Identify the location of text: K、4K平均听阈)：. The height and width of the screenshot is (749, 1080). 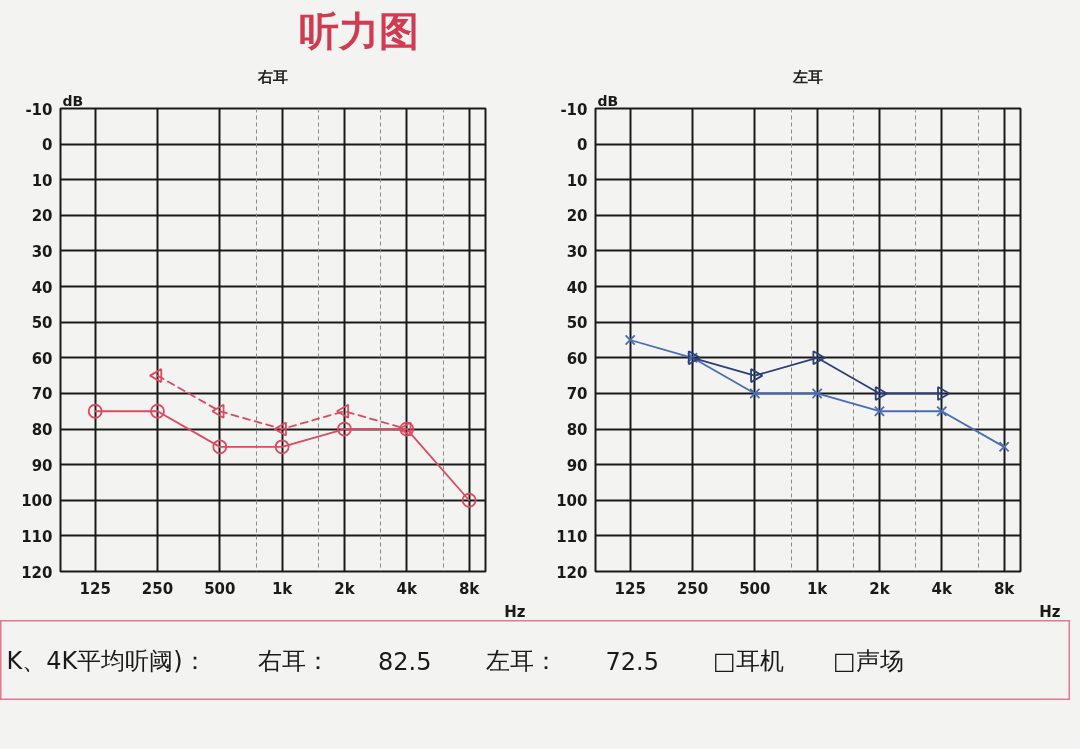
(106, 660).